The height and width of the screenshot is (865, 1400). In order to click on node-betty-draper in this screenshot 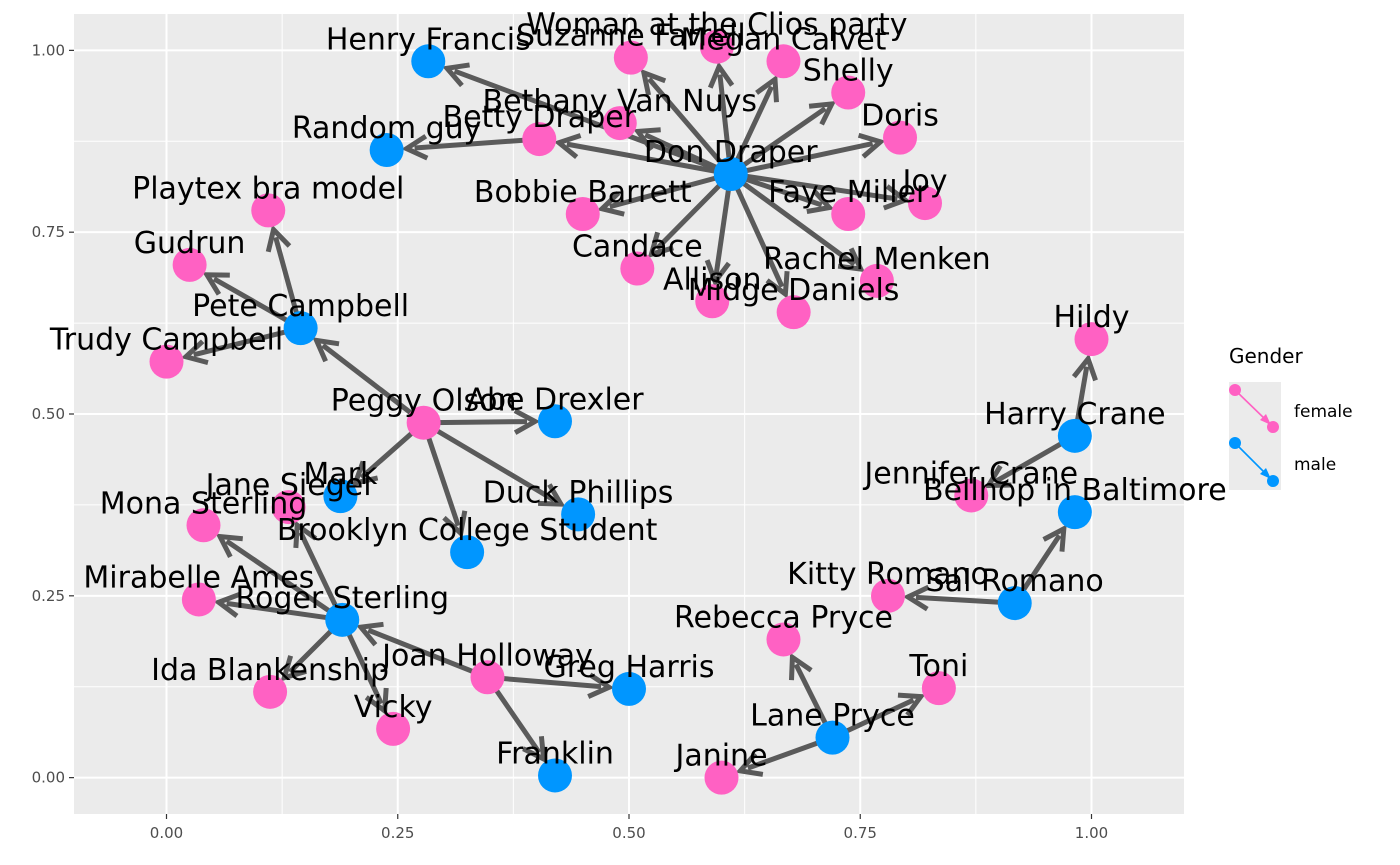, I will do `click(539, 139)`.